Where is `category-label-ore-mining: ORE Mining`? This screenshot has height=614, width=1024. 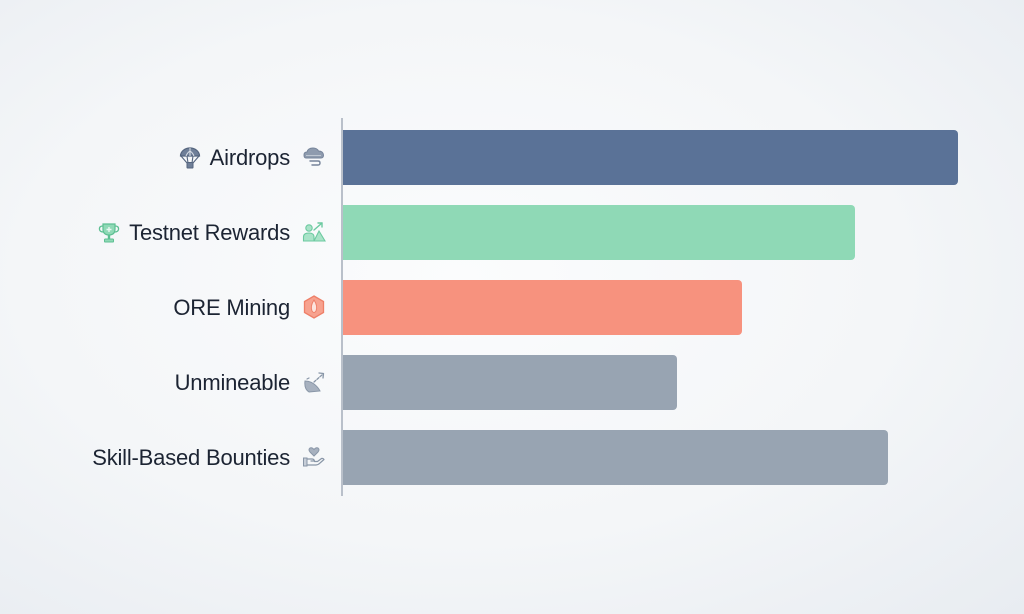
category-label-ore-mining: ORE Mining is located at coordinates (231, 307).